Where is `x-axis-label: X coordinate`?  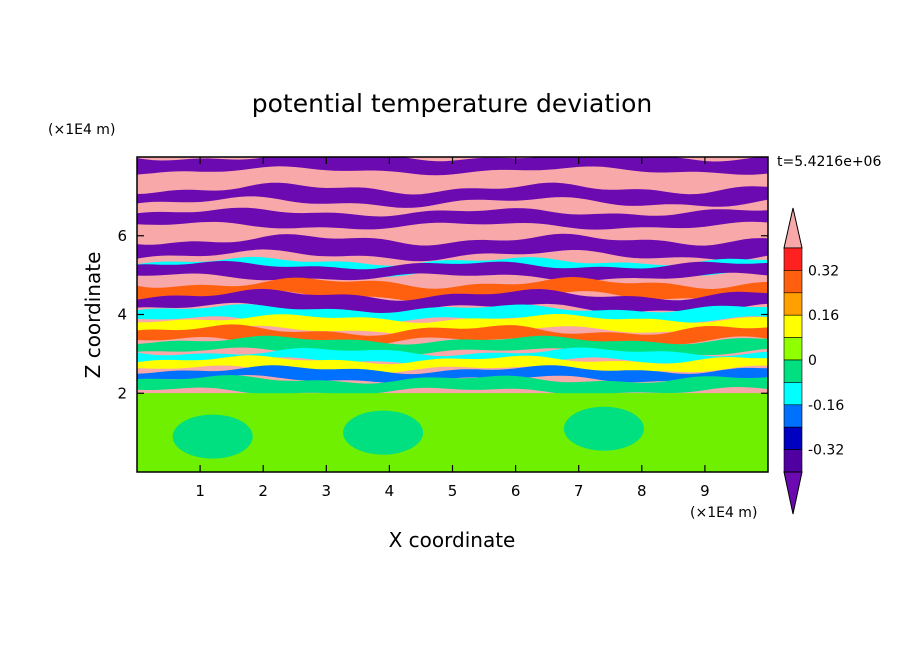
x-axis-label: X coordinate is located at coordinates (452, 540).